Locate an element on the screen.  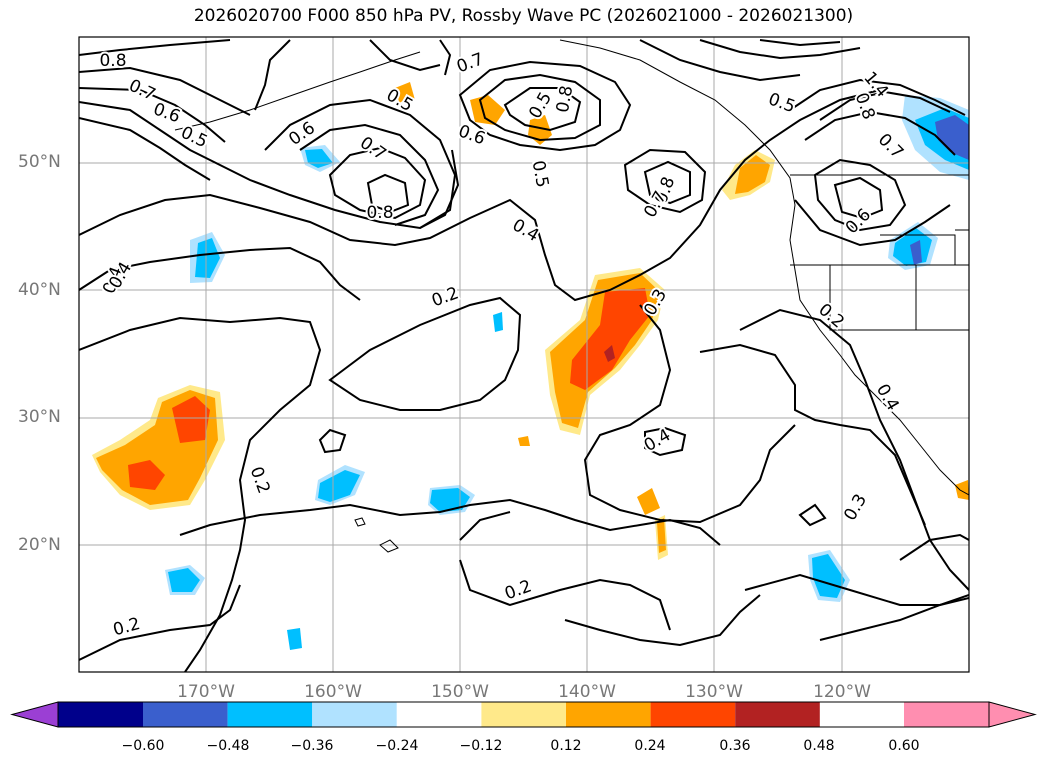
lon-label-120w: 120°W is located at coordinates (842, 692).